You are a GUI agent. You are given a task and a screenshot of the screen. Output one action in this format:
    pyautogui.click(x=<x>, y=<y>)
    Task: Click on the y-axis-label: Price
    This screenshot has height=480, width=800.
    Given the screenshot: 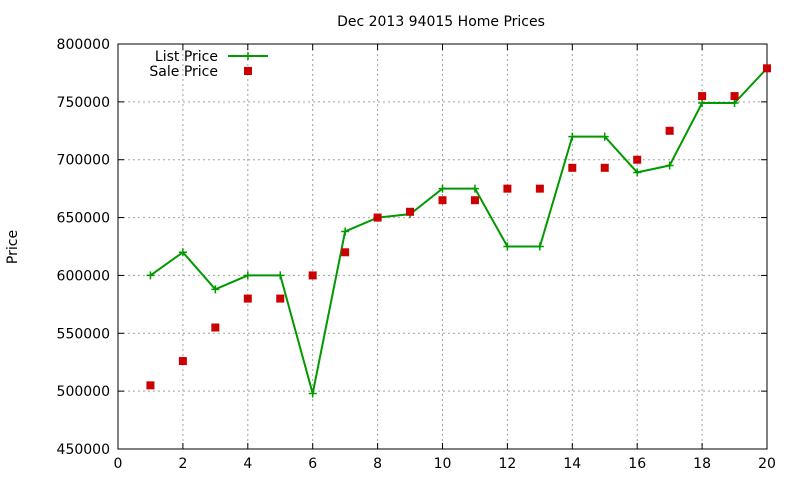 What is the action you would take?
    pyautogui.click(x=13, y=247)
    